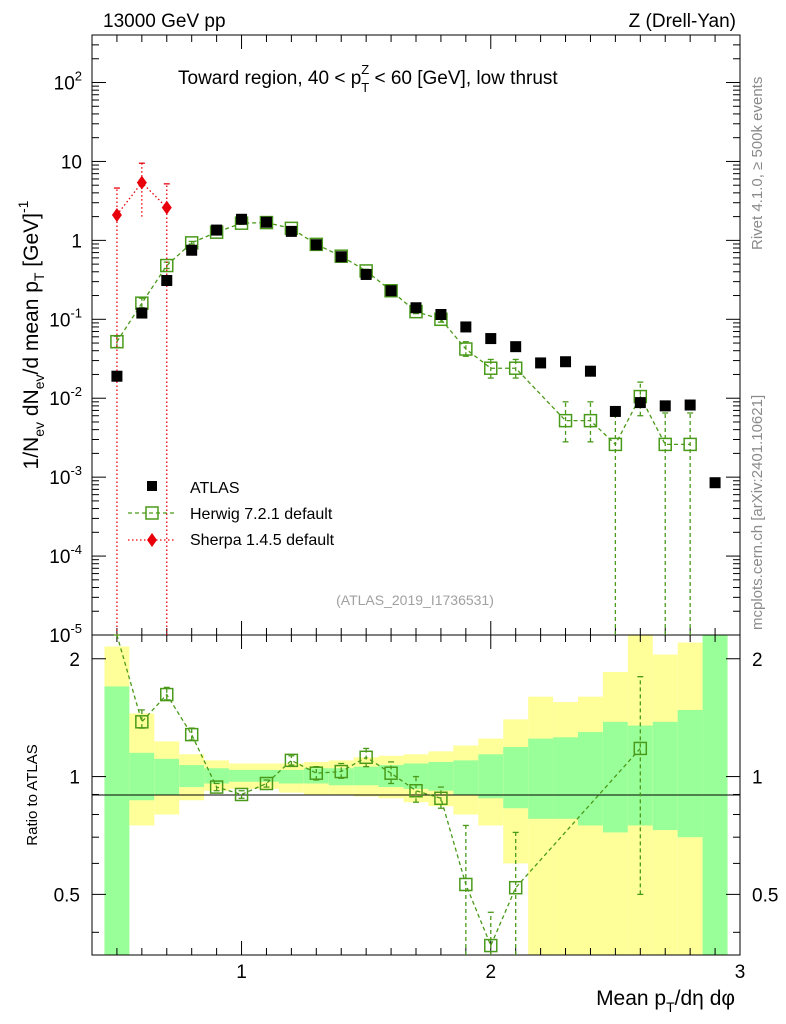  I want to click on y-tick-label-main: 10⁻⁵, so click(65, 634).